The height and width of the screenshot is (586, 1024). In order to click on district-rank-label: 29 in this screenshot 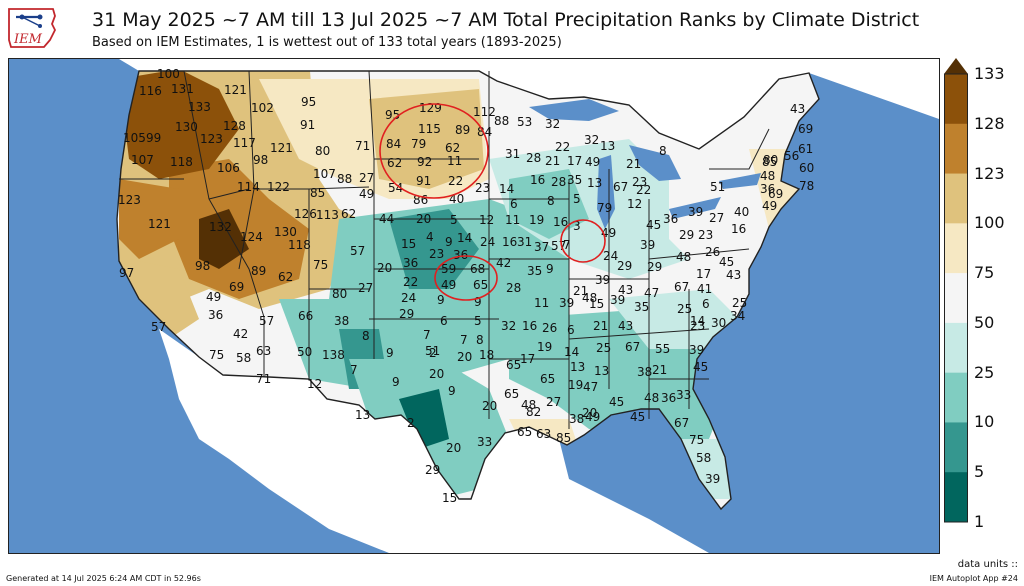, I will do `click(625, 266)`.